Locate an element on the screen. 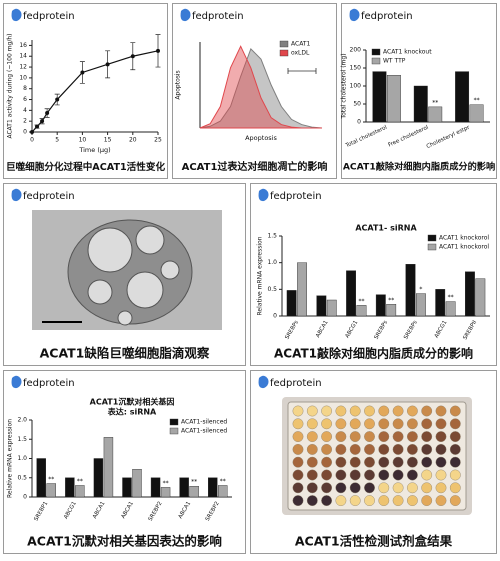 This screenshot has height=561, width=500. y-axis-label: Total cholesterol (mg) is located at coordinates (344, 86).